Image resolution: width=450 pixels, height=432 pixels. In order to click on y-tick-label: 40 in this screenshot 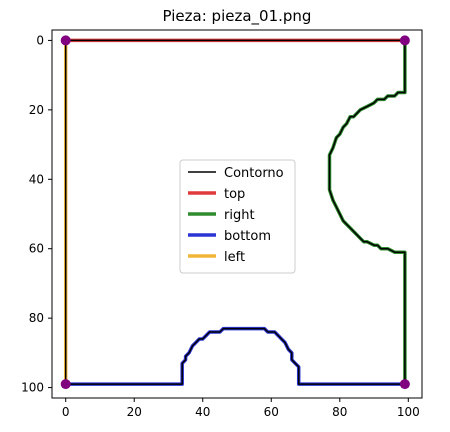, I will do `click(36, 179)`.